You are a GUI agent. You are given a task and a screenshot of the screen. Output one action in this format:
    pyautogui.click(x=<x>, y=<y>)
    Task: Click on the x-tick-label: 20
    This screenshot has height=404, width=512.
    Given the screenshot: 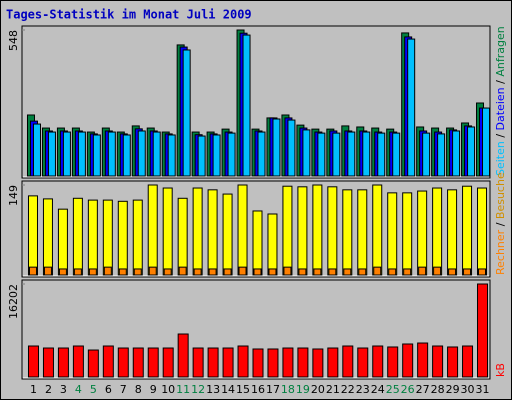 What is the action you would take?
    pyautogui.click(x=318, y=389)
    